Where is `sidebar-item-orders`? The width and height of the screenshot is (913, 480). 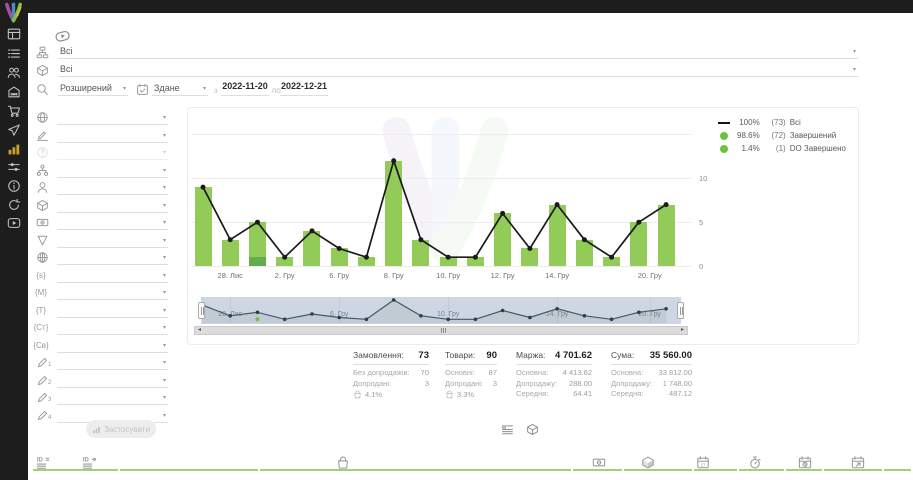
sidebar-item-orders is located at coordinates (14, 54).